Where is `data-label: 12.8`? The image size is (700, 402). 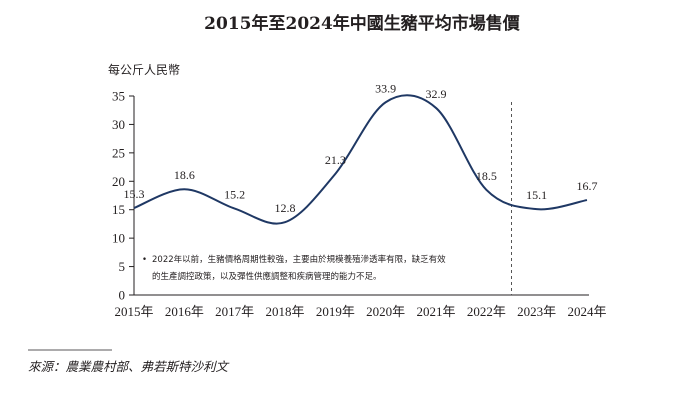 data-label: 12.8 is located at coordinates (285, 208).